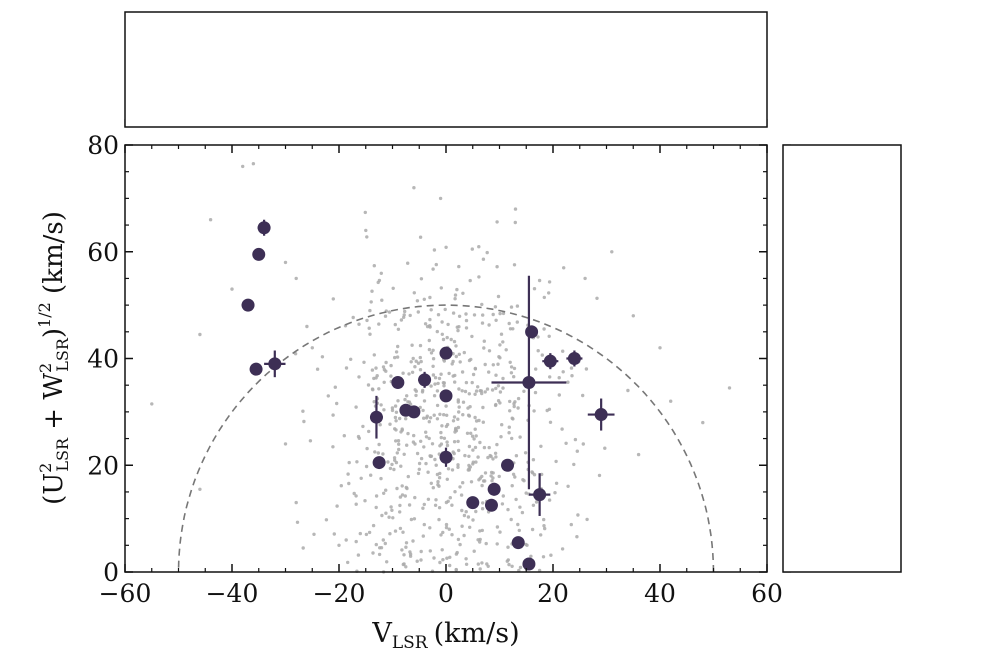  I want to click on top-histogram, so click(446, 69).